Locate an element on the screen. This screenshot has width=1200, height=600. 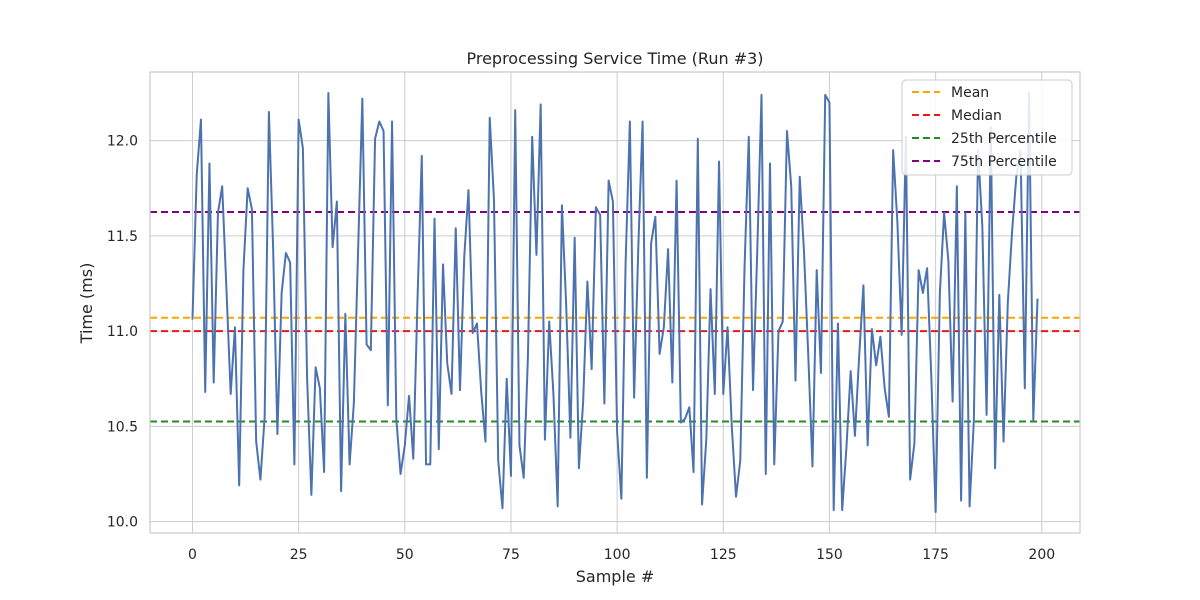
legend-entry: Mean is located at coordinates (970, 93).